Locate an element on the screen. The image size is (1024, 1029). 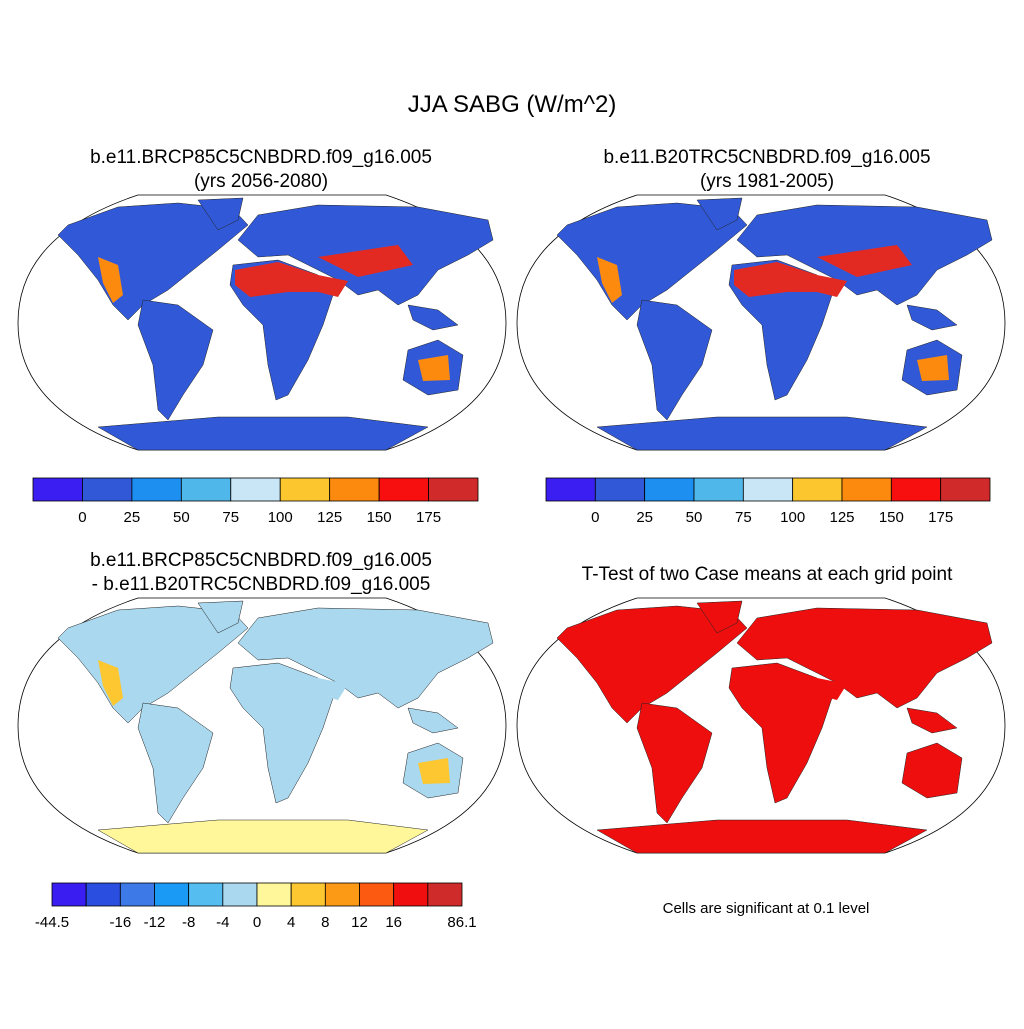
colorbar-label: 16 is located at coordinates (393, 922).